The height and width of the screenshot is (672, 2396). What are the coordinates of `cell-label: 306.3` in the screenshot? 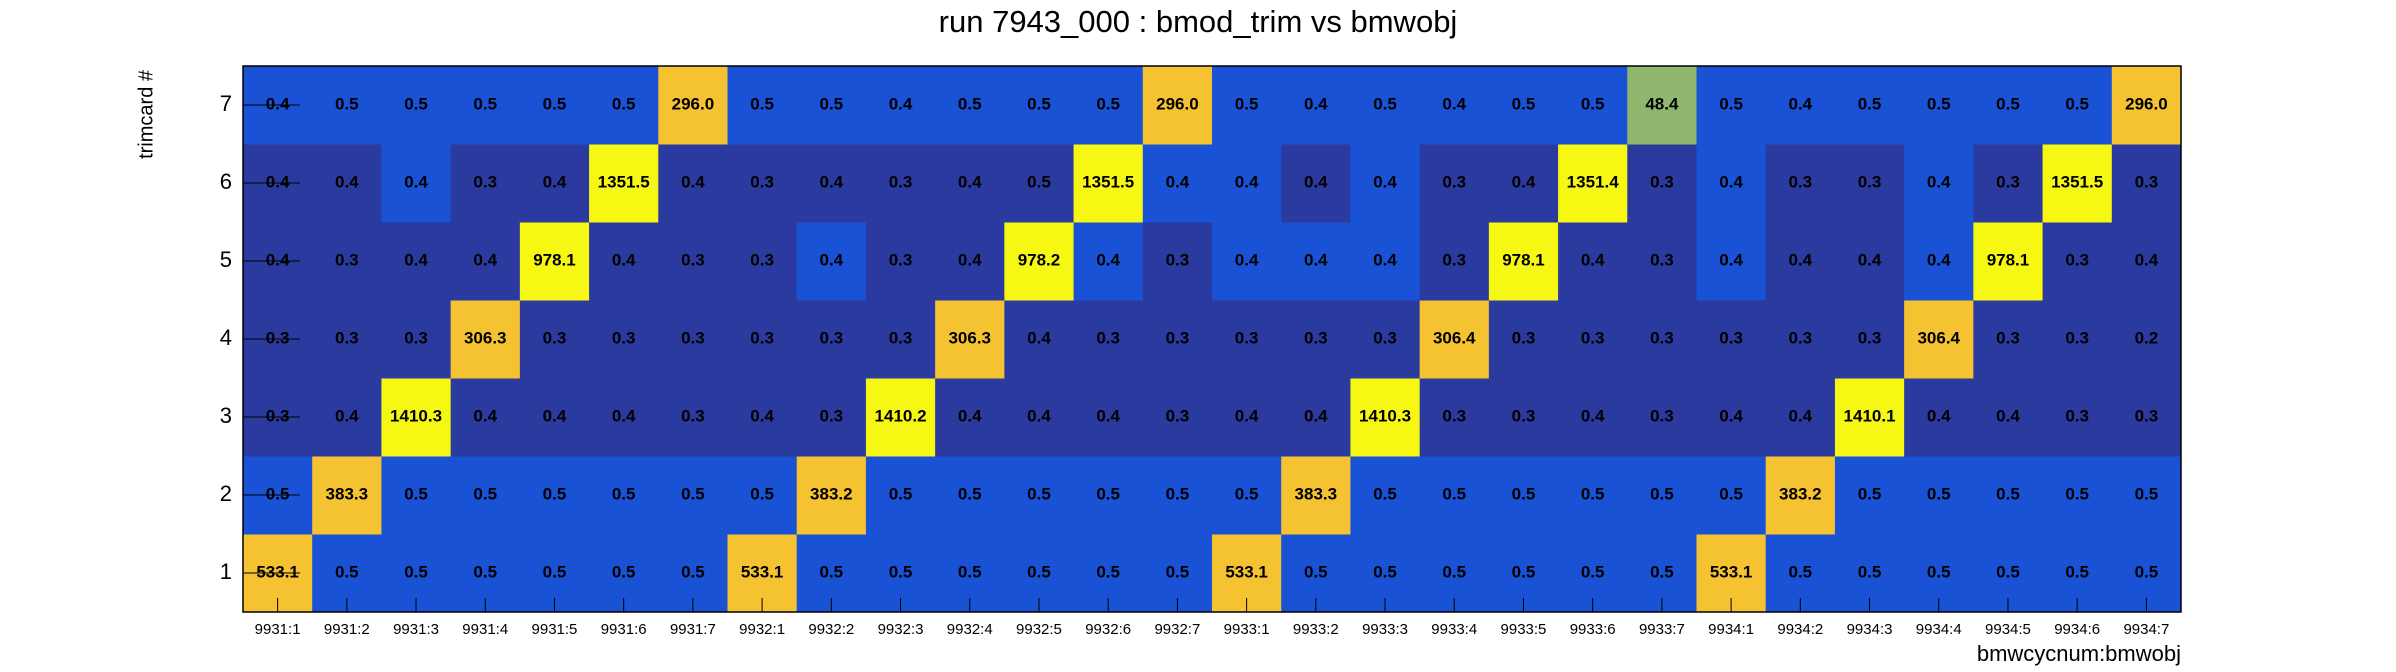 It's located at (969, 337).